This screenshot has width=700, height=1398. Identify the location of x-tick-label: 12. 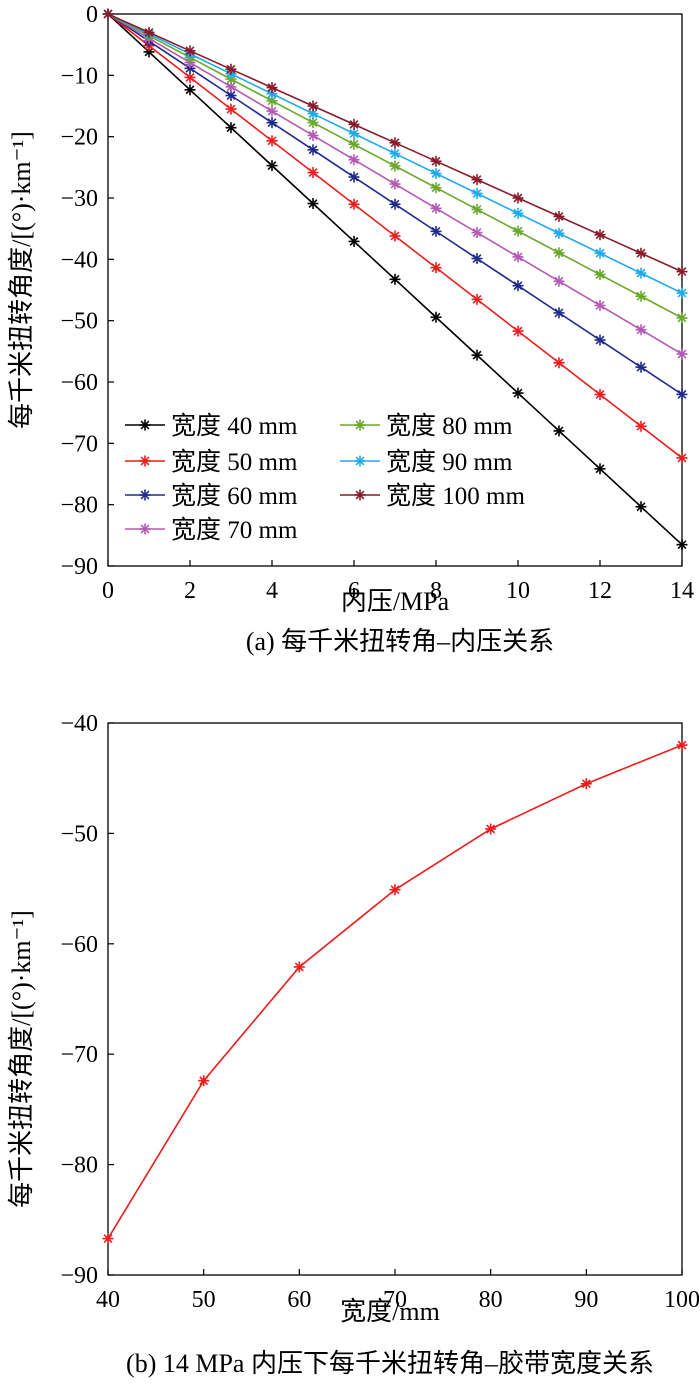
(600, 591).